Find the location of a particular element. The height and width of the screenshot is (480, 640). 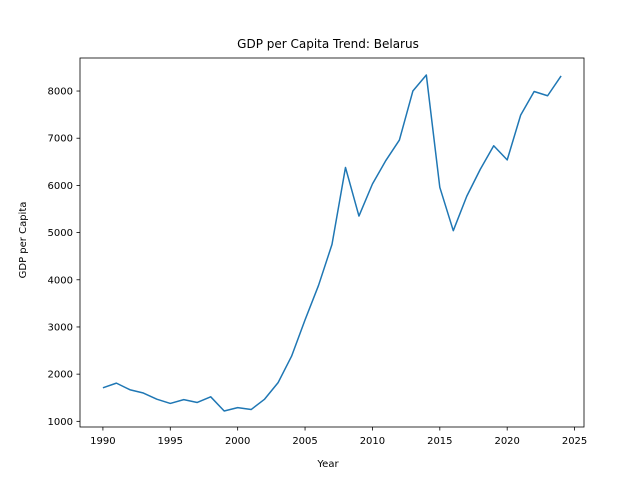

y-tick-label: 1000 is located at coordinates (60, 422).